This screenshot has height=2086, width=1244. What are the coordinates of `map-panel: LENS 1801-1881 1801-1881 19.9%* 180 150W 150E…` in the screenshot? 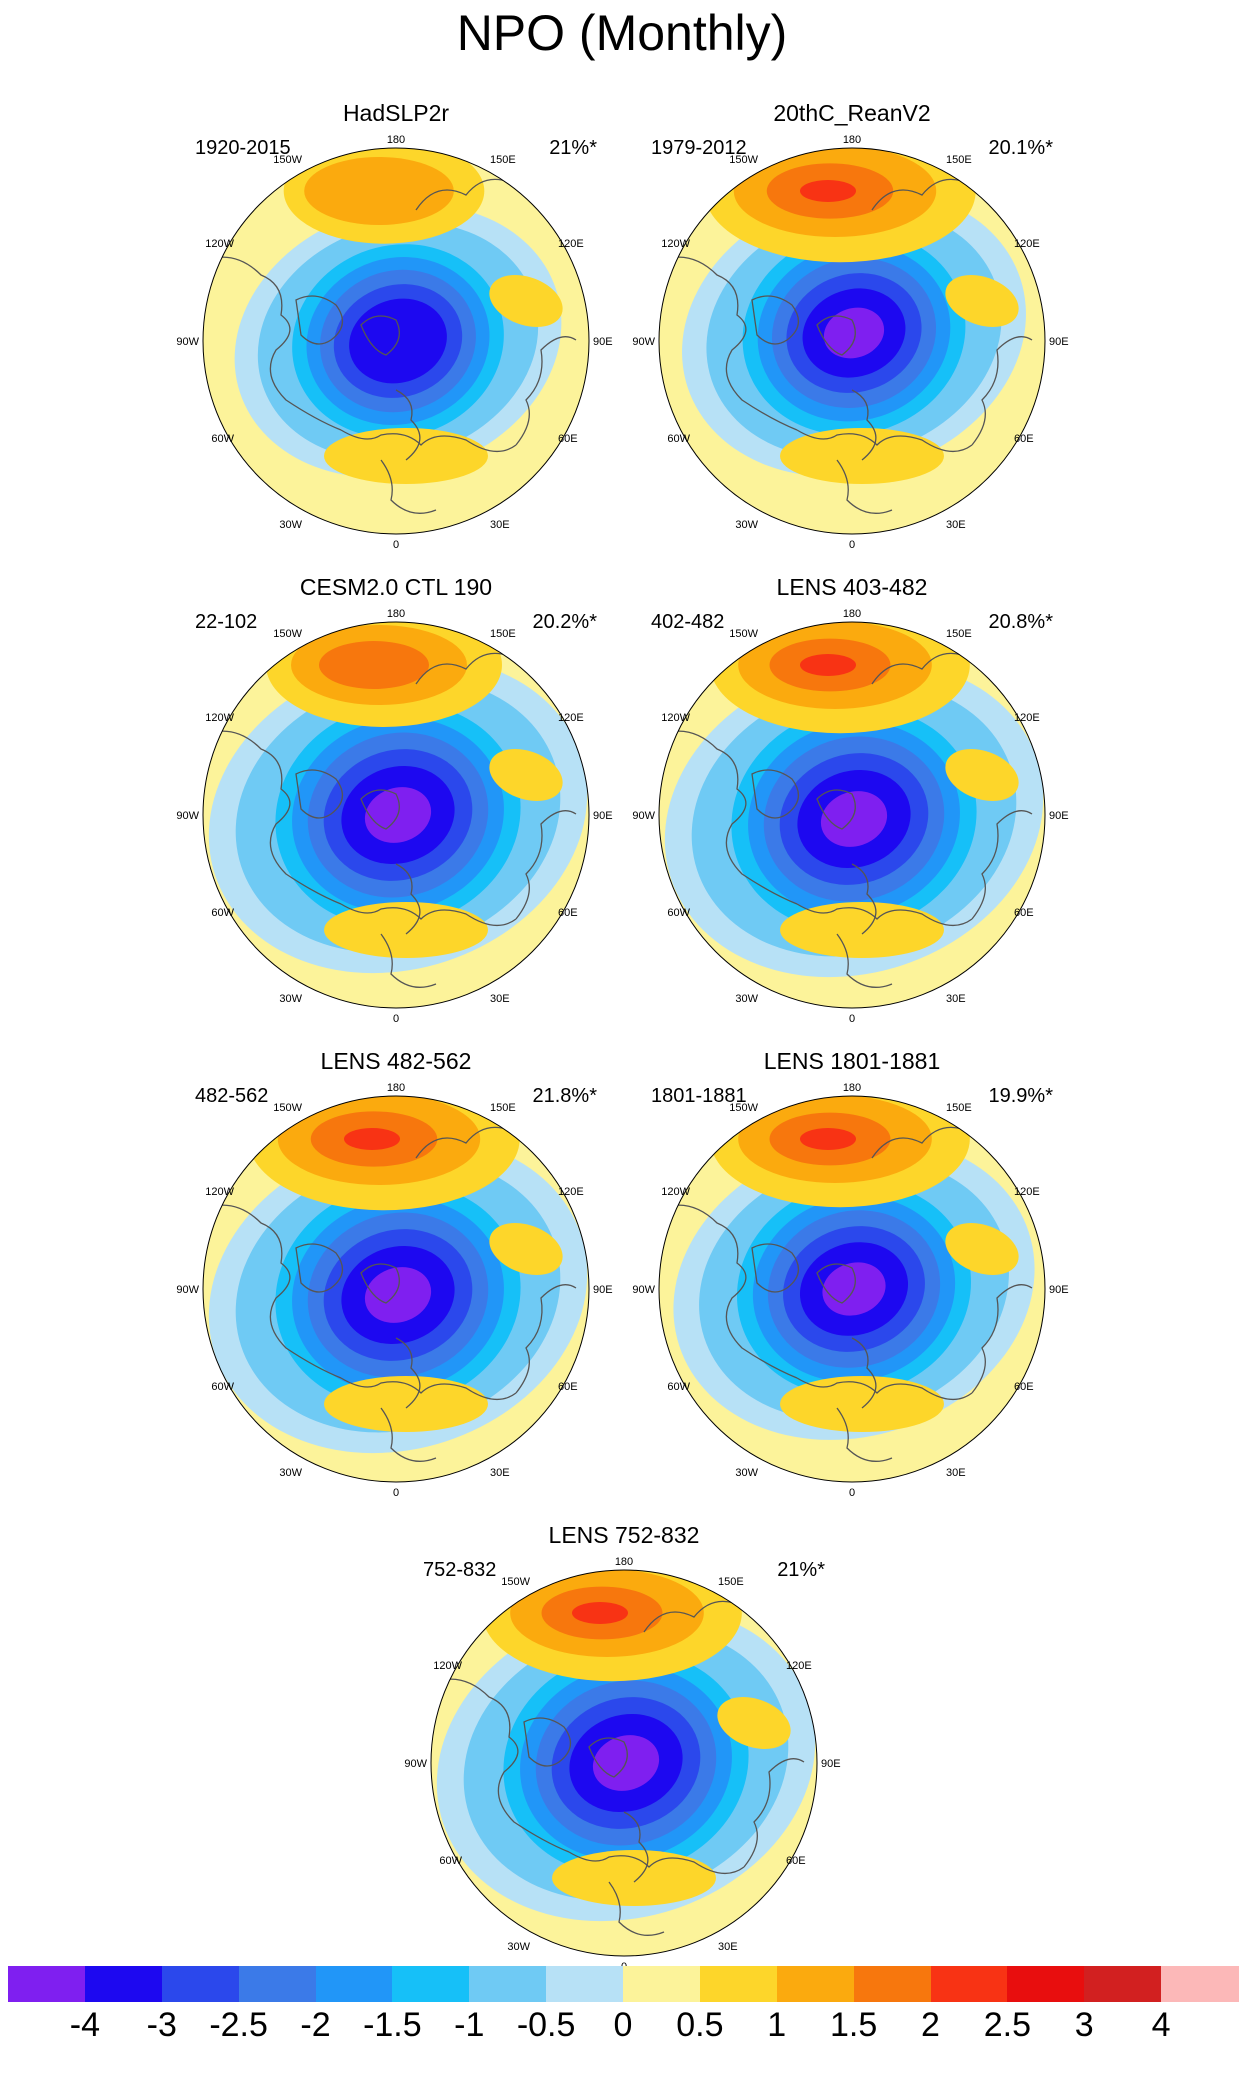 It's located at (852, 1273).